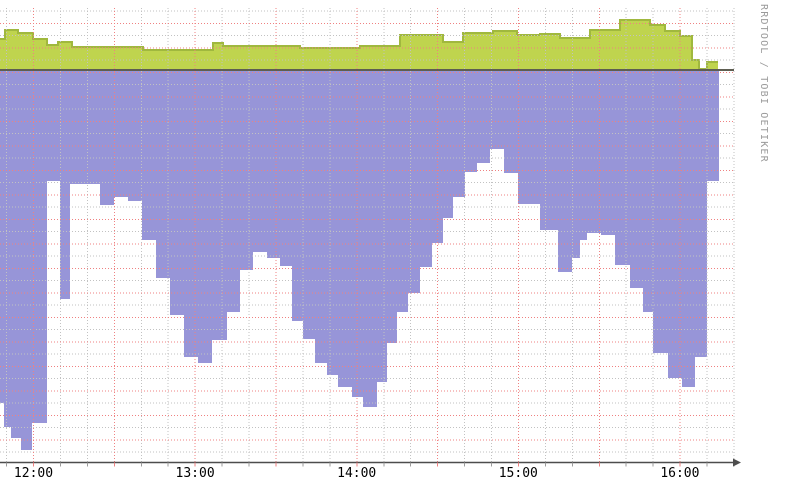 The image size is (800, 503). I want to click on green-band-line, so click(359, 44).